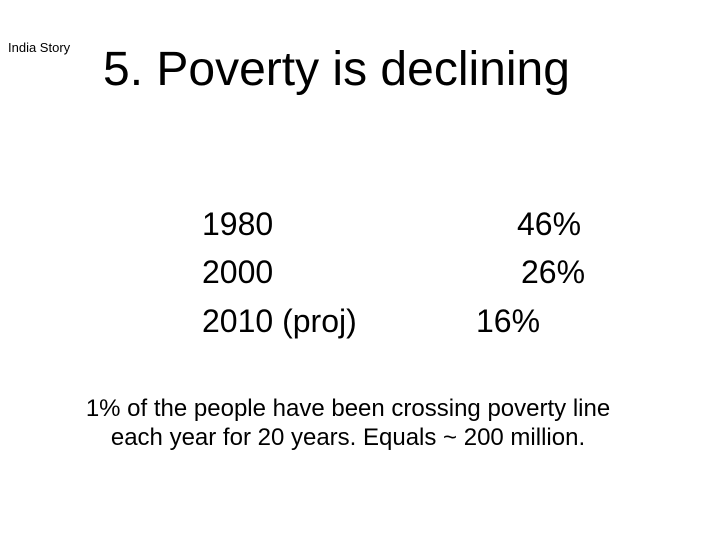 The height and width of the screenshot is (540, 720). I want to click on poverty-rate-value: 26%, so click(553, 272).